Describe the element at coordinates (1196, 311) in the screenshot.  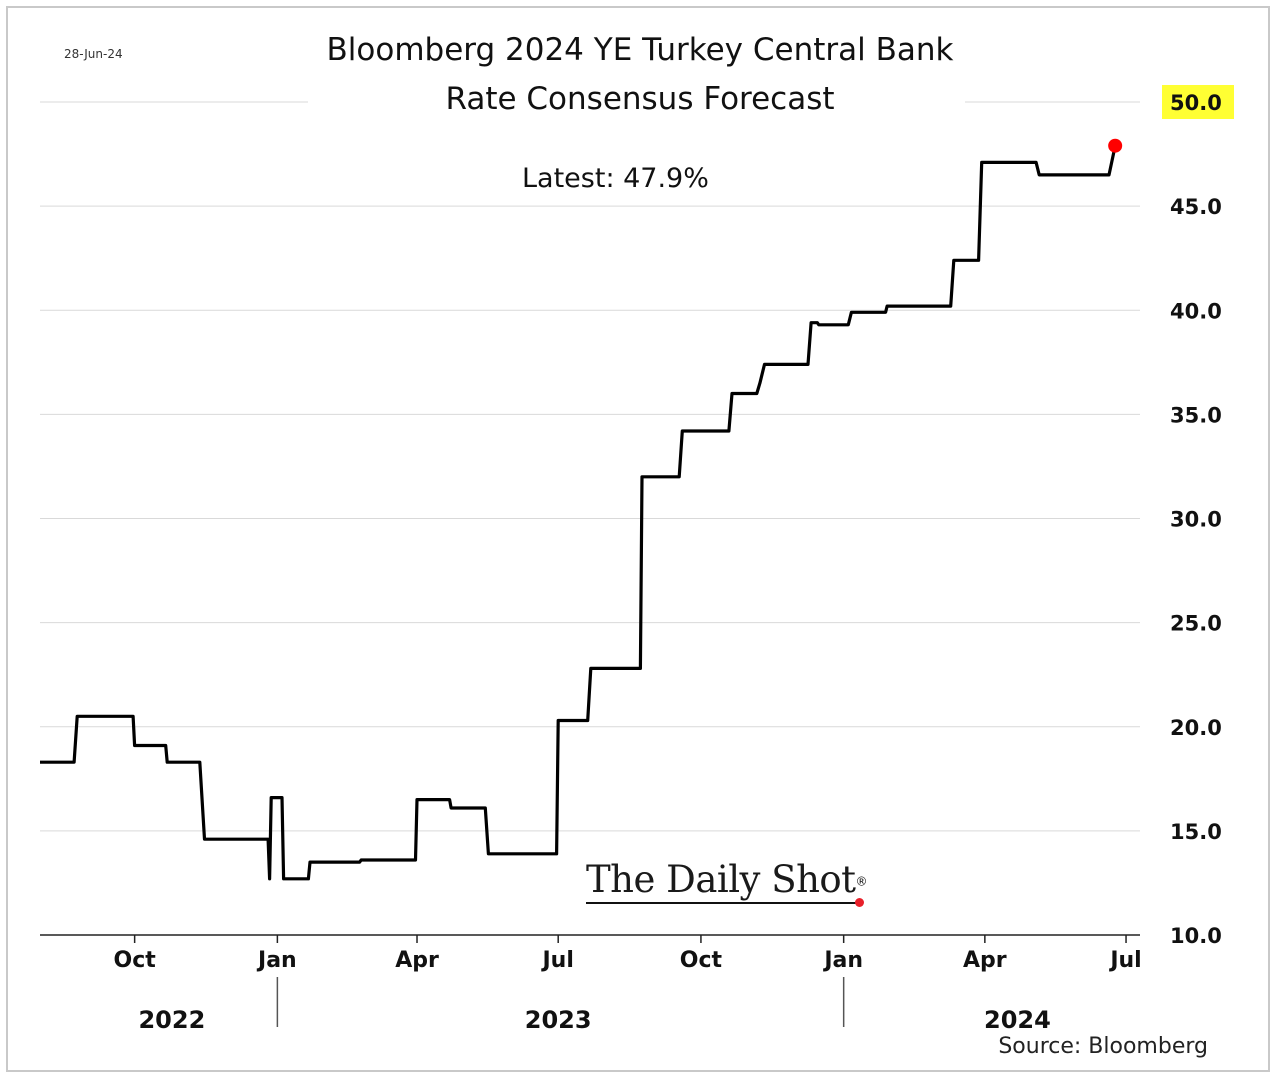
I see `y-tick-label: 40.0` at that location.